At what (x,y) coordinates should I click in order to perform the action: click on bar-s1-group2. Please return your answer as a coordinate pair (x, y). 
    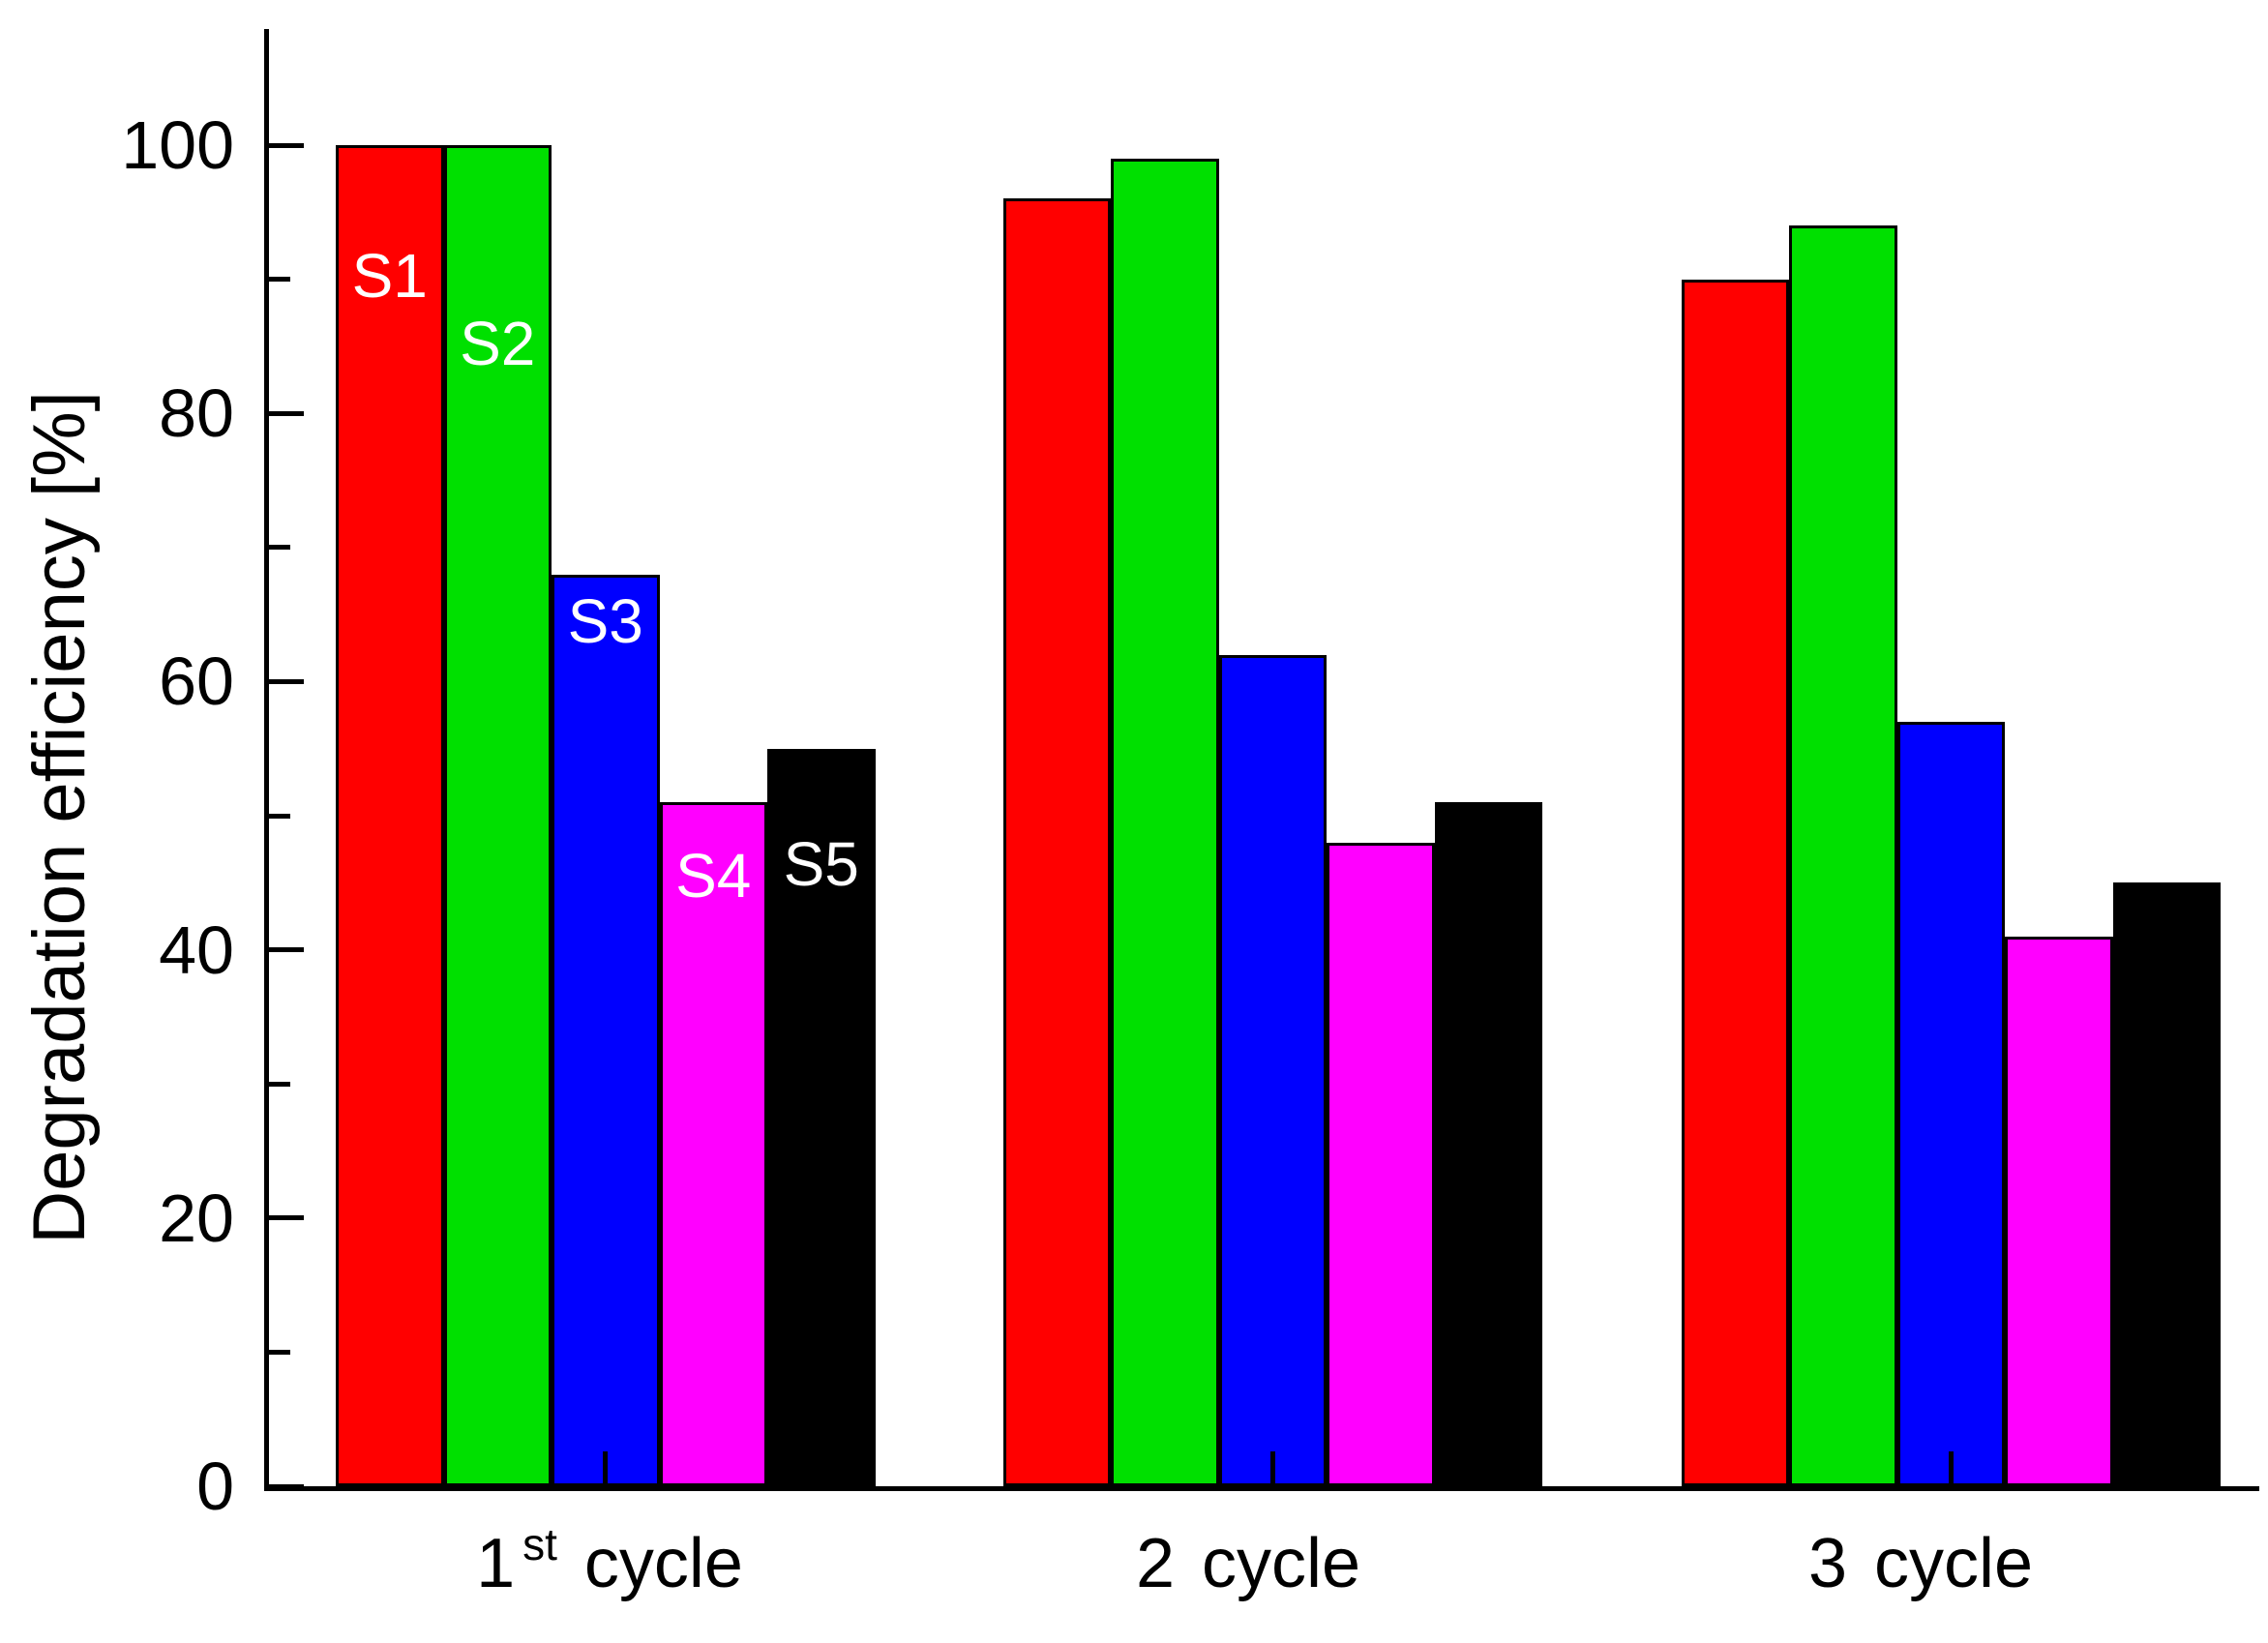
    Looking at the image, I should click on (1056, 842).